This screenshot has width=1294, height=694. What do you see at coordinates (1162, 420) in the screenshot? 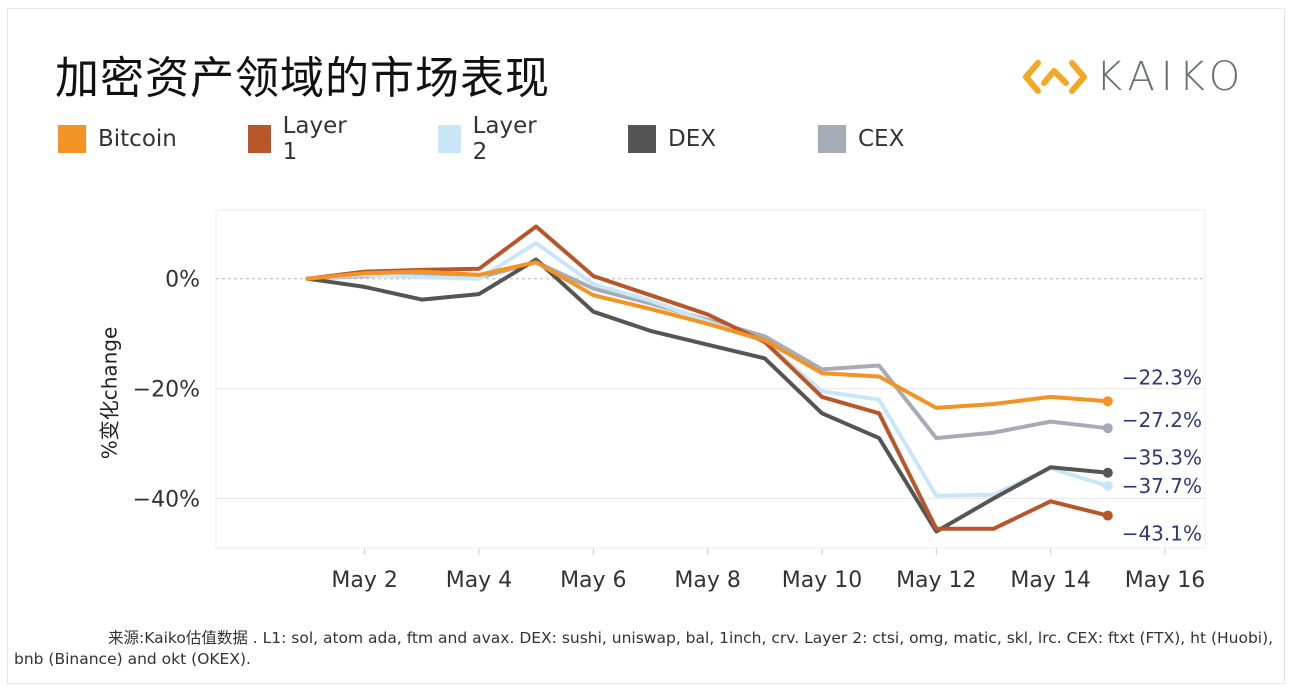
I see `end-value-label: −27.2%` at bounding box center [1162, 420].